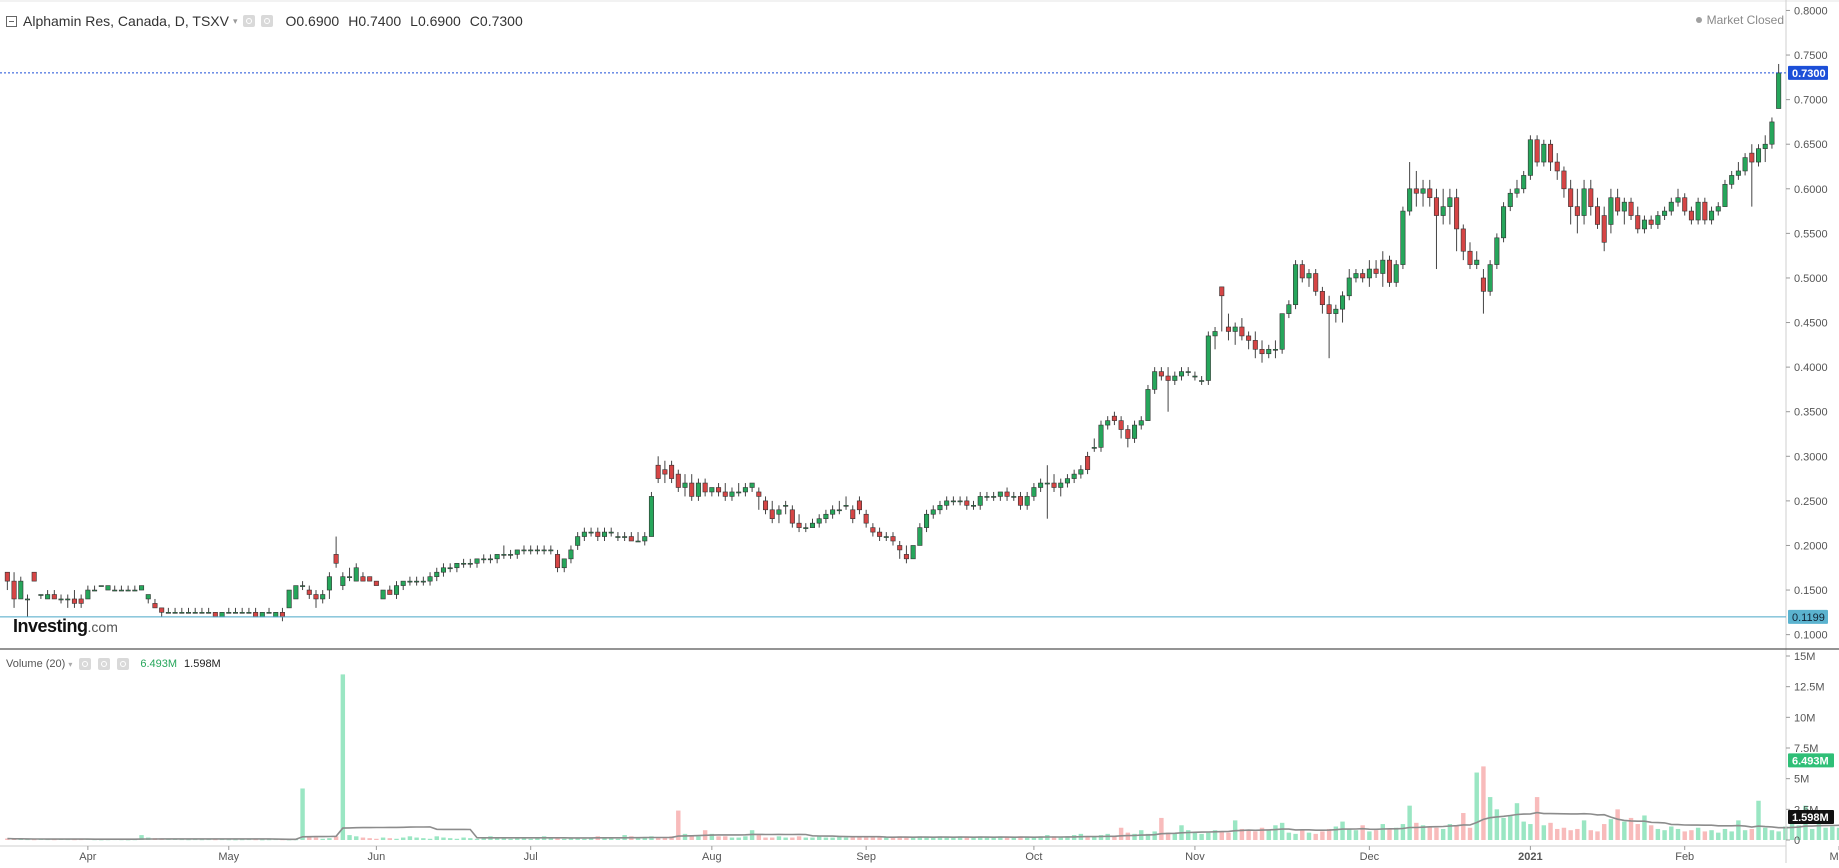 This screenshot has height=868, width=1839. Describe the element at coordinates (126, 21) in the screenshot. I see `symbol-title: Alphamin Res, Canada, D, TSXV` at that location.